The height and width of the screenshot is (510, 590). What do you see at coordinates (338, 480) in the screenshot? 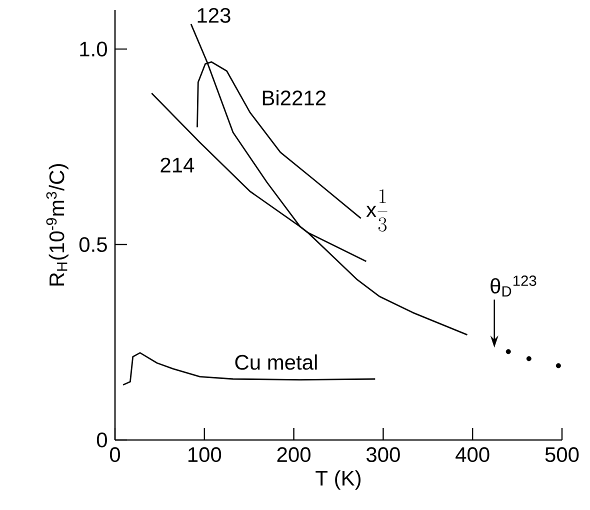
I see `x-axis-title: T (K)` at bounding box center [338, 480].